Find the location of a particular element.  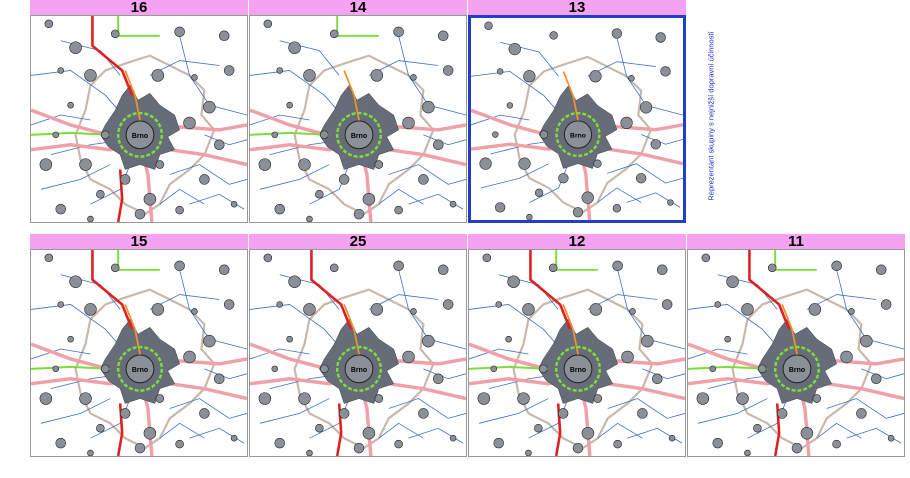

map-panel-highlighted: 13 Brno is located at coordinates (577, 111).